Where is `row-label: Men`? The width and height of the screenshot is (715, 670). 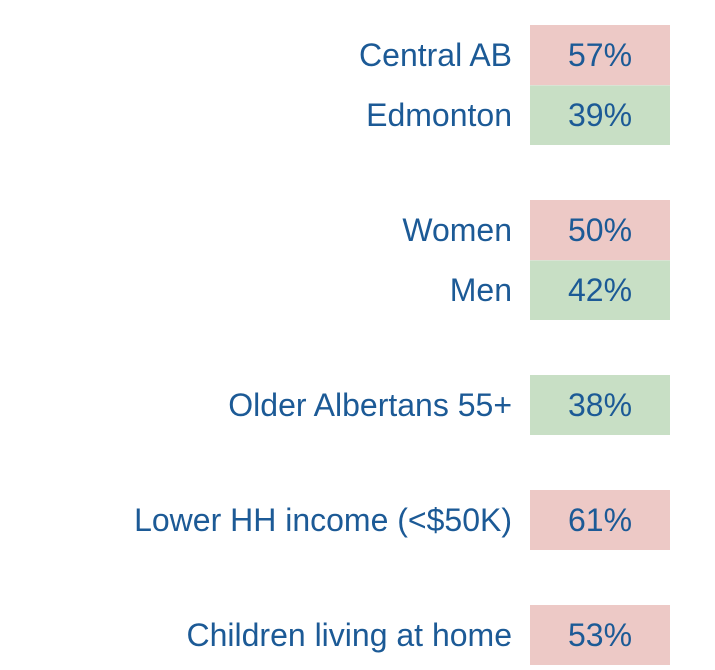 row-label: Men is located at coordinates (480, 290).